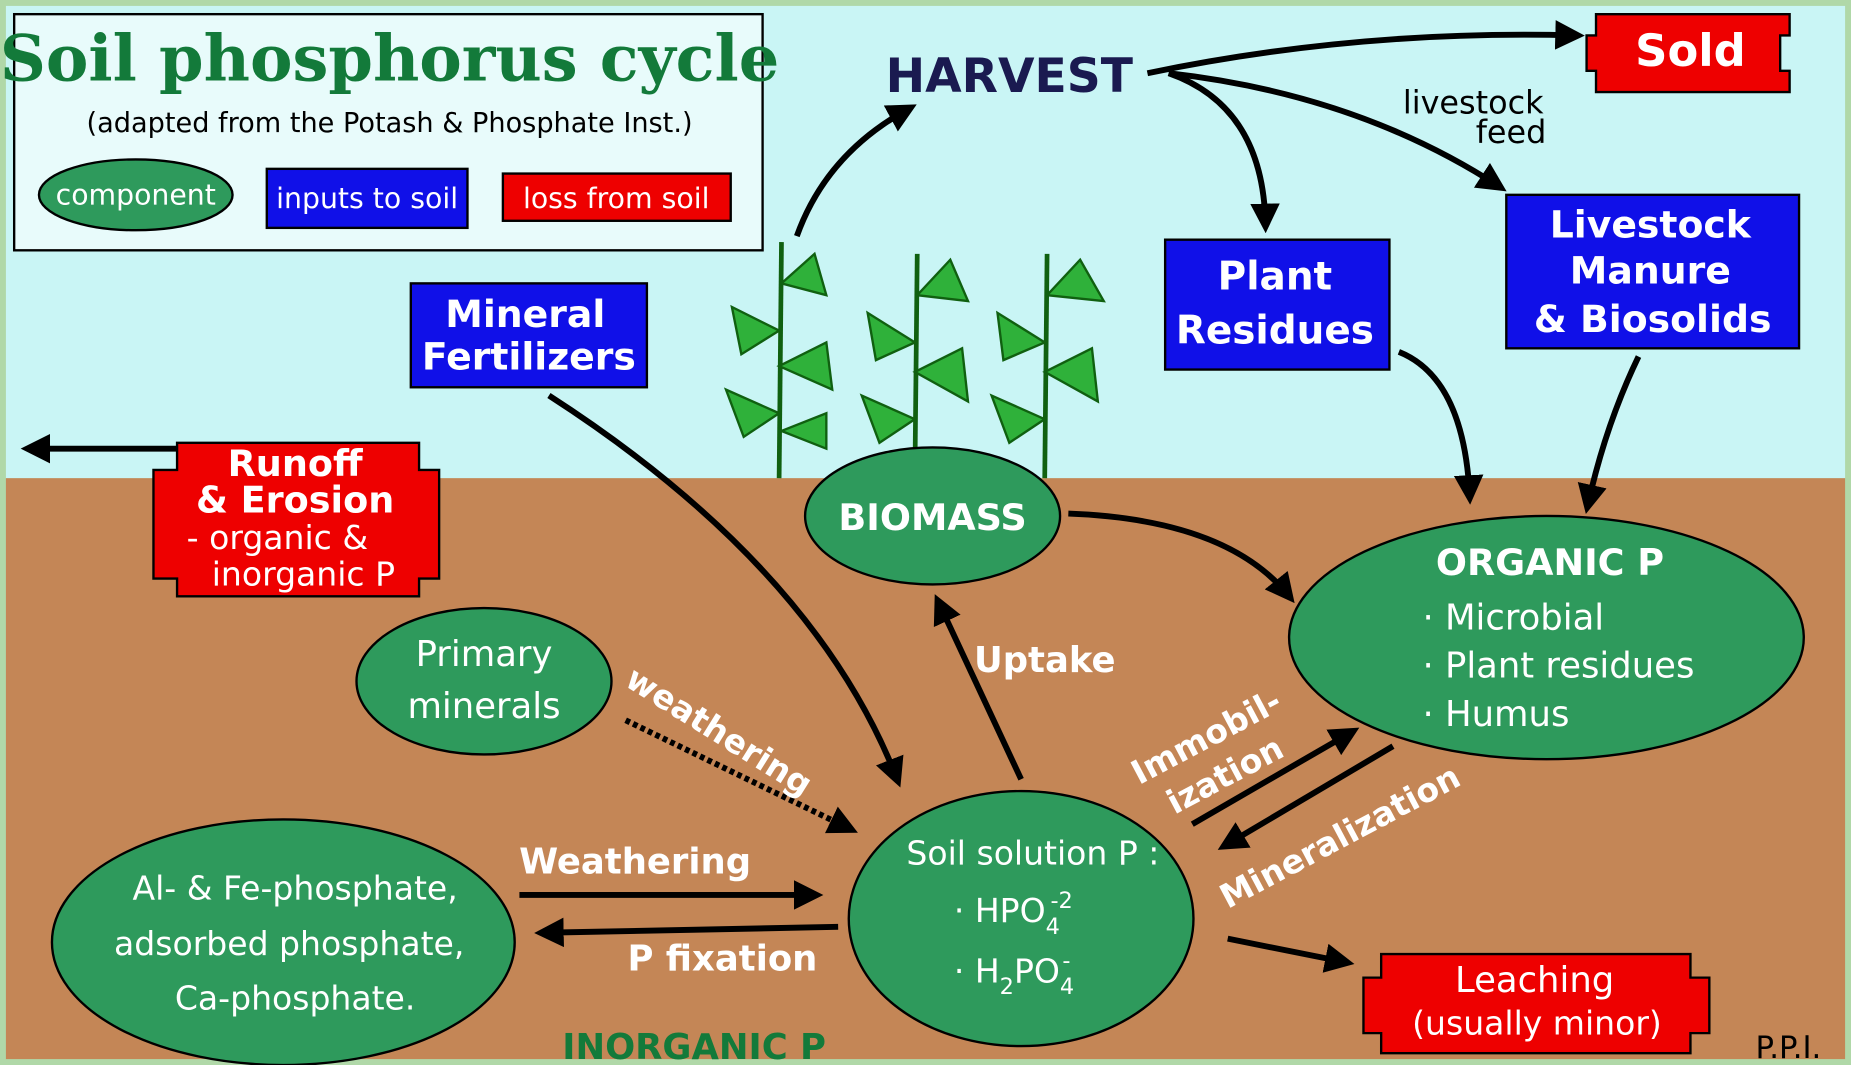  What do you see at coordinates (1534, 980) in the screenshot?
I see `leaching: Leaching` at bounding box center [1534, 980].